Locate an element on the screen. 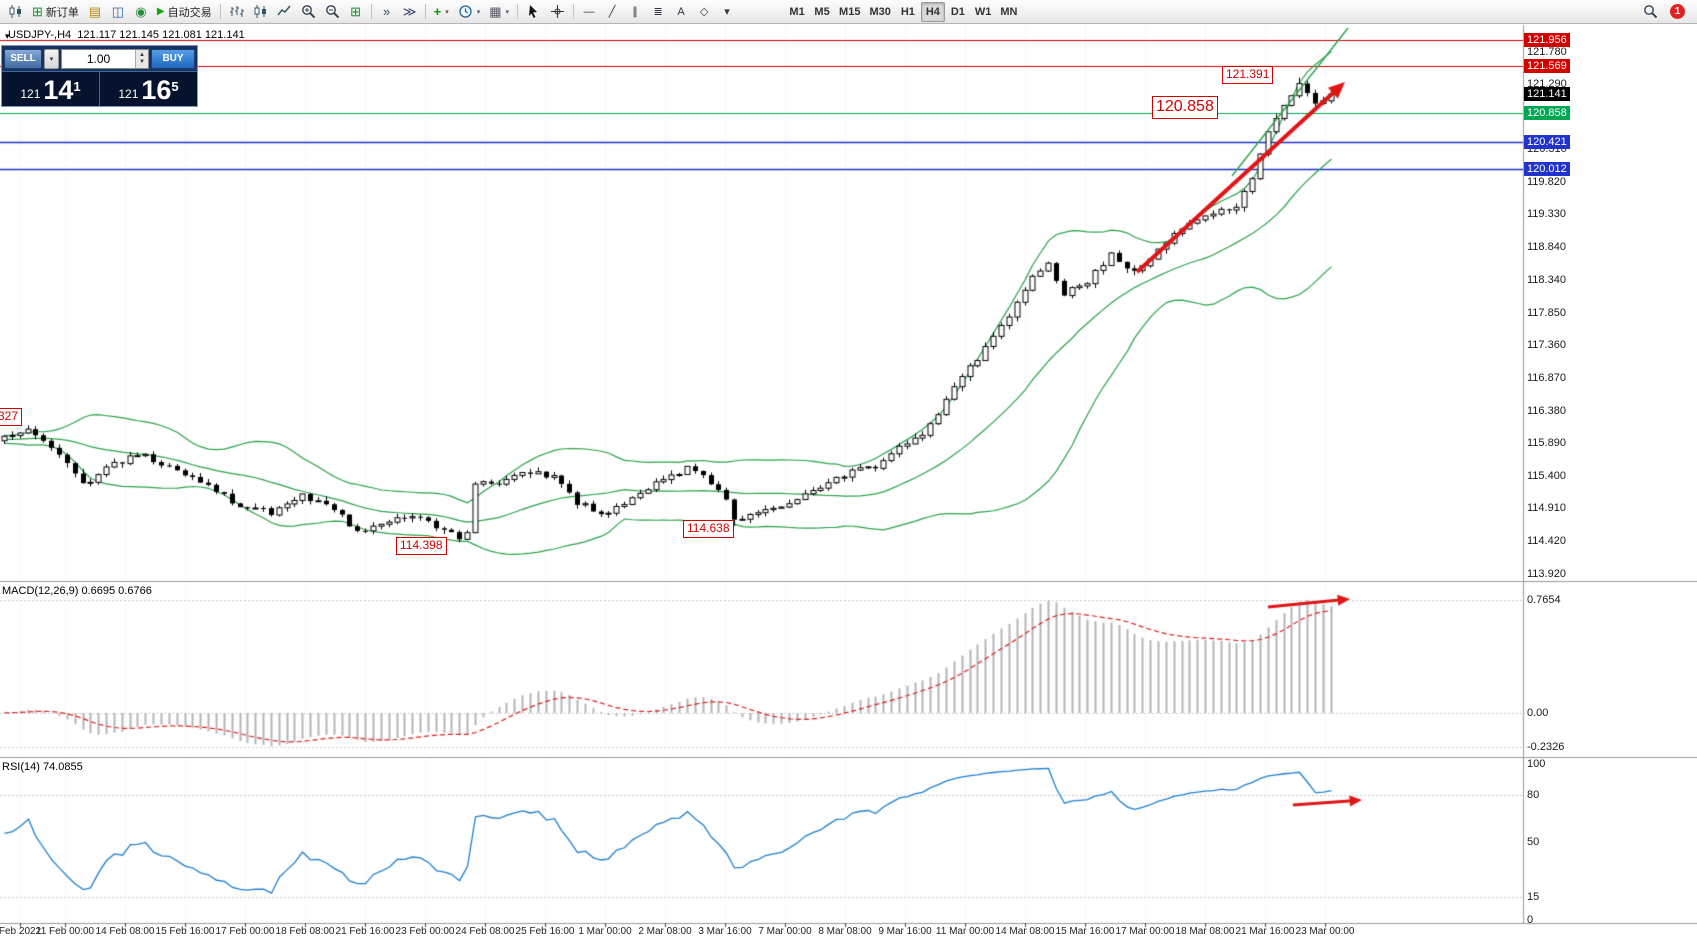 This screenshot has height=940, width=1697. search-button is located at coordinates (1650, 12).